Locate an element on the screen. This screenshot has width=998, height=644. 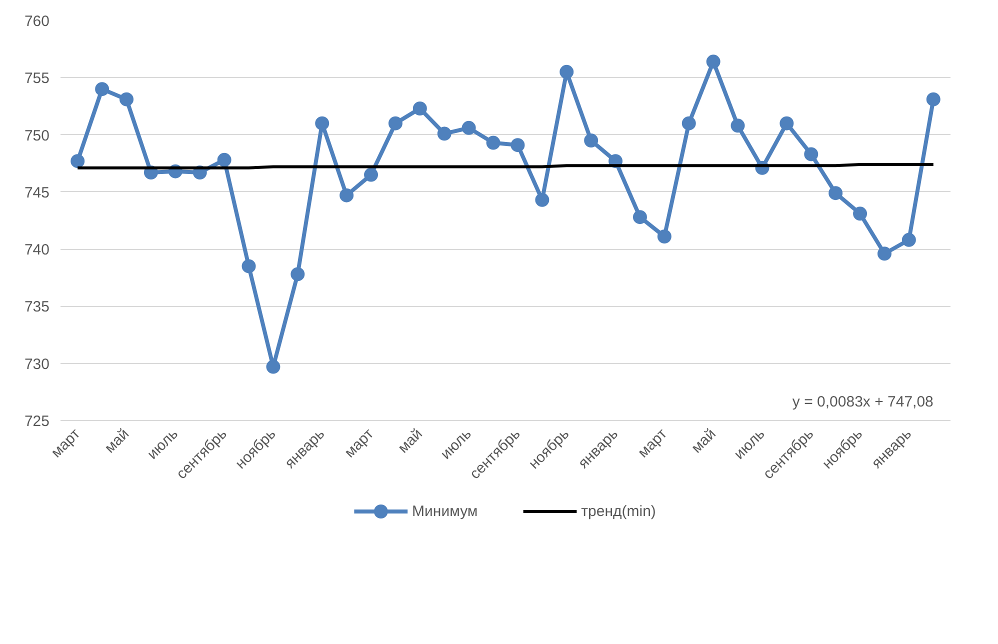
y-tick-label: 735 is located at coordinates (37, 307).